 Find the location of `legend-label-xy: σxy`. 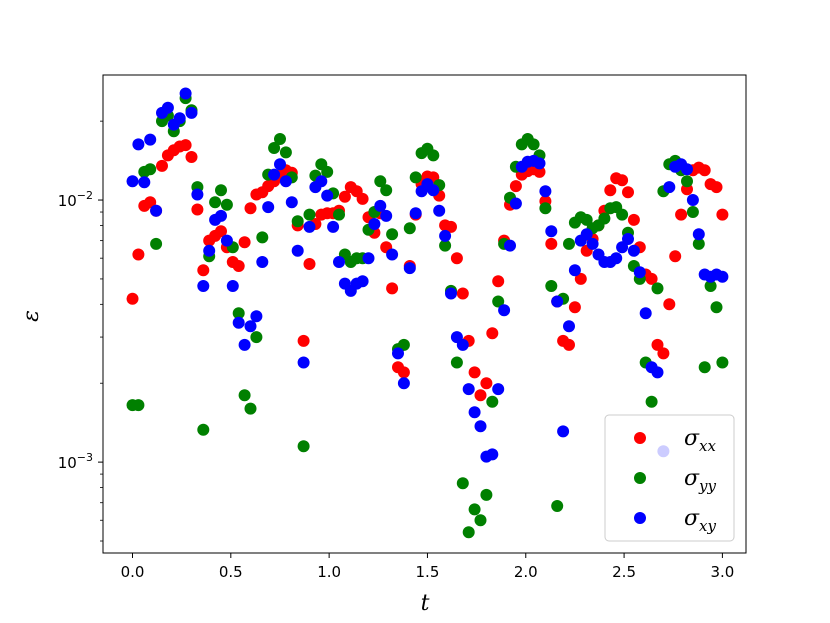

legend-label-xy: σxy is located at coordinates (700, 520).